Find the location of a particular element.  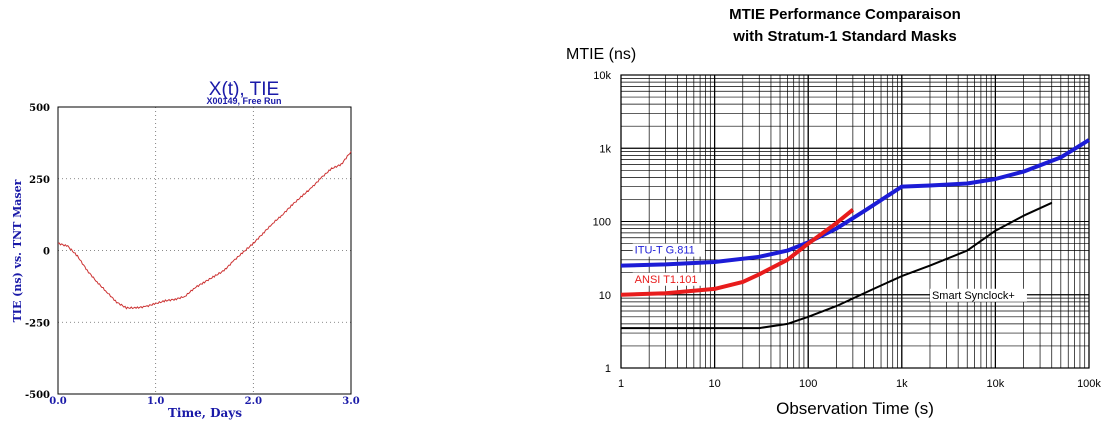

series-label: ANSI T1.101 is located at coordinates (666, 280).